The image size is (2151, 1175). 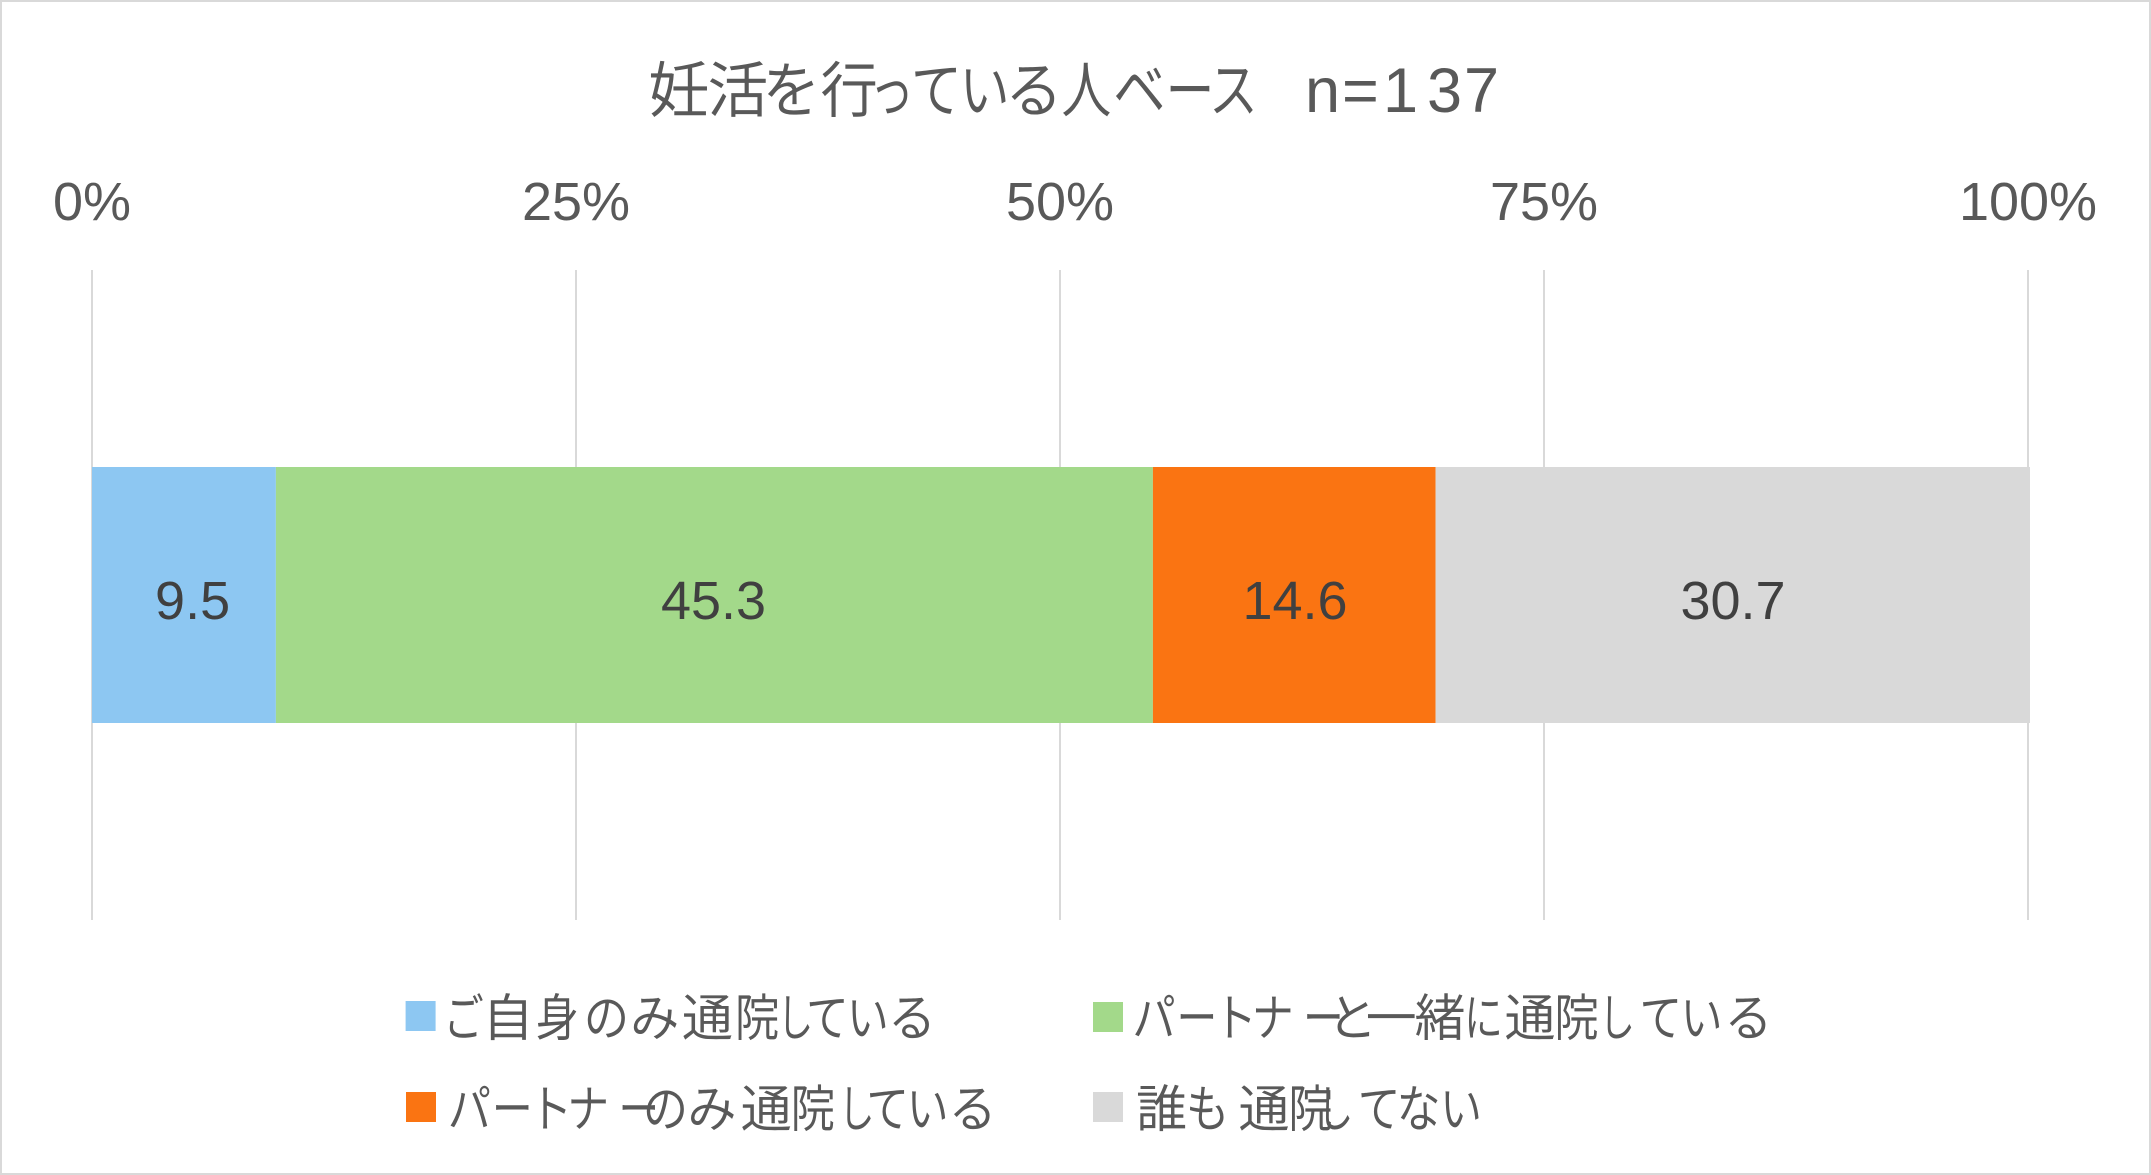 I want to click on svg-text: 75%, so click(x=1544, y=202).